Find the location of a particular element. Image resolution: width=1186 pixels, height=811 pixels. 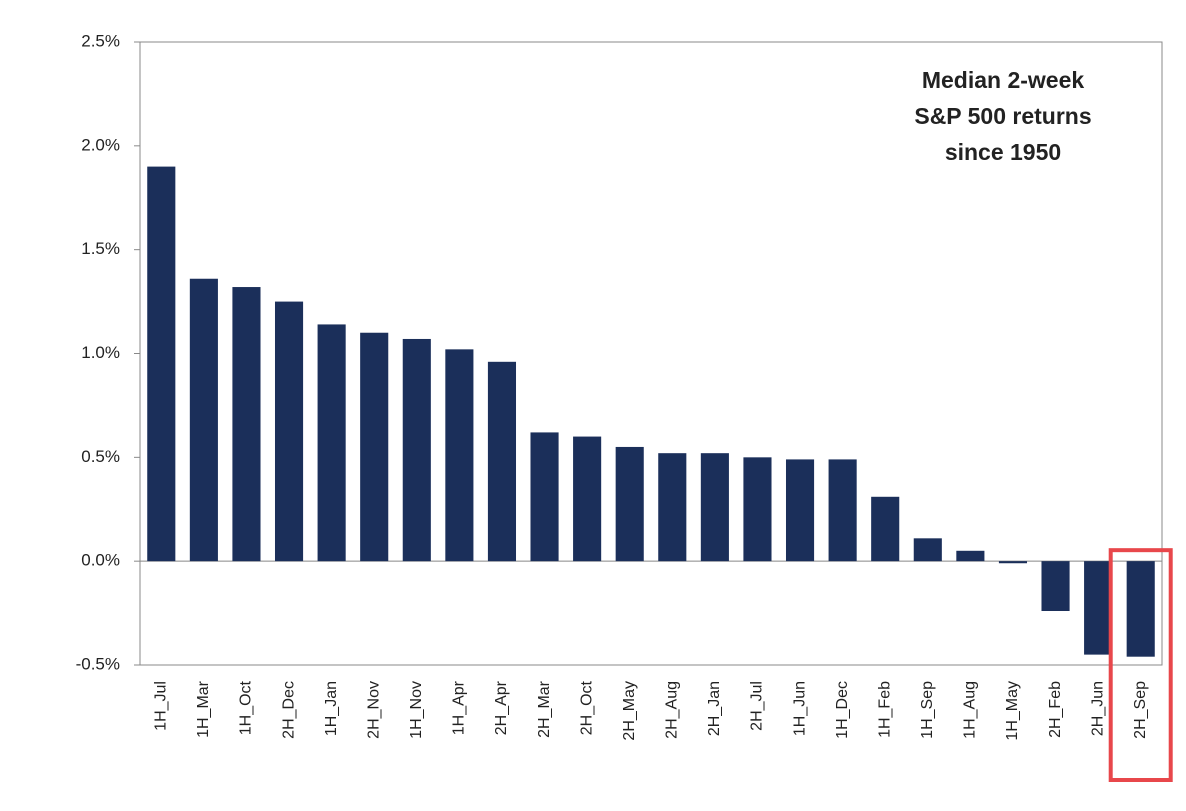

annotation: since 1950 is located at coordinates (1003, 152).